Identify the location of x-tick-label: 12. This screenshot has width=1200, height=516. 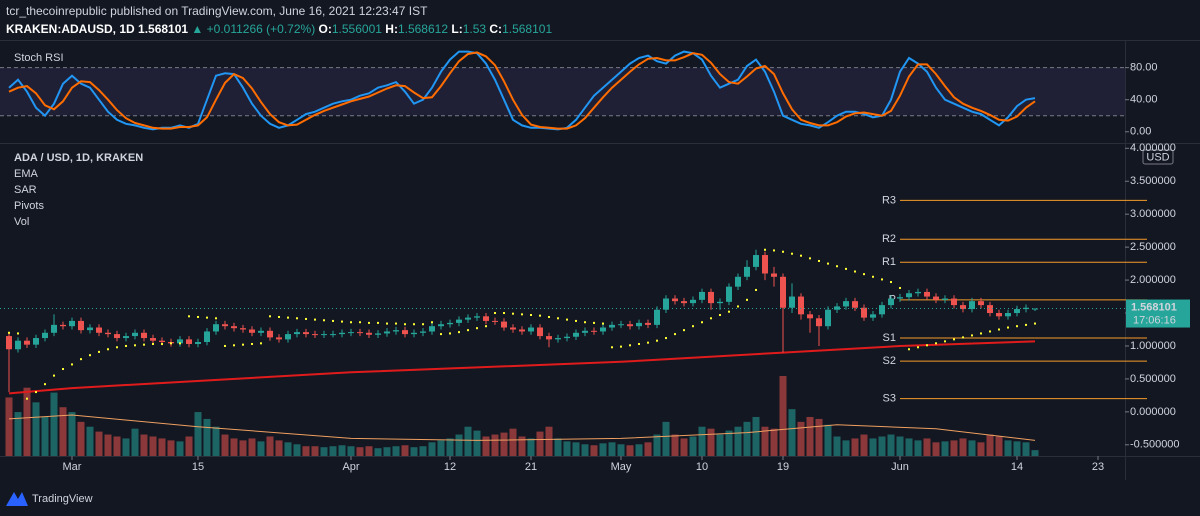
(450, 467).